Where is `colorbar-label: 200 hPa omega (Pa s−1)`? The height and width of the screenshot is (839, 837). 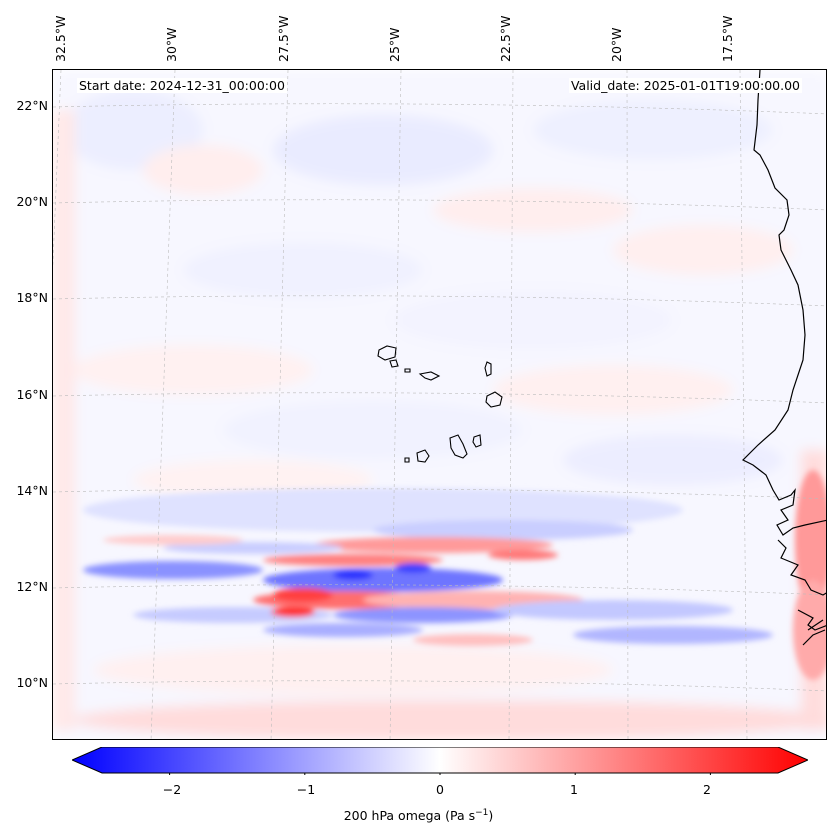
colorbar-label: 200 hPa omega (Pa s−1) is located at coordinates (418, 815).